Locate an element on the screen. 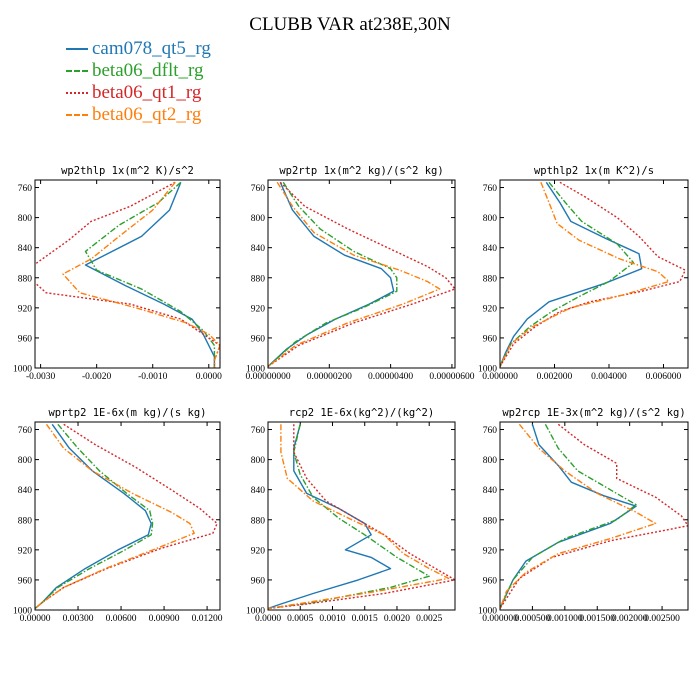  x-tick-label: 0.002500 is located at coordinates (662, 619).